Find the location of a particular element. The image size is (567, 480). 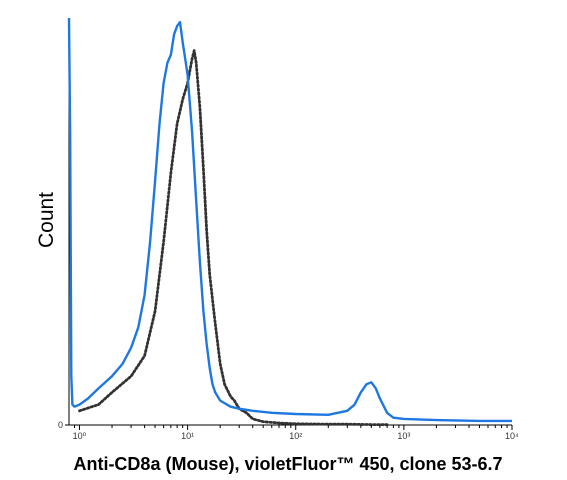

x-tick-label-4: 10⁴ is located at coordinates (512, 436).